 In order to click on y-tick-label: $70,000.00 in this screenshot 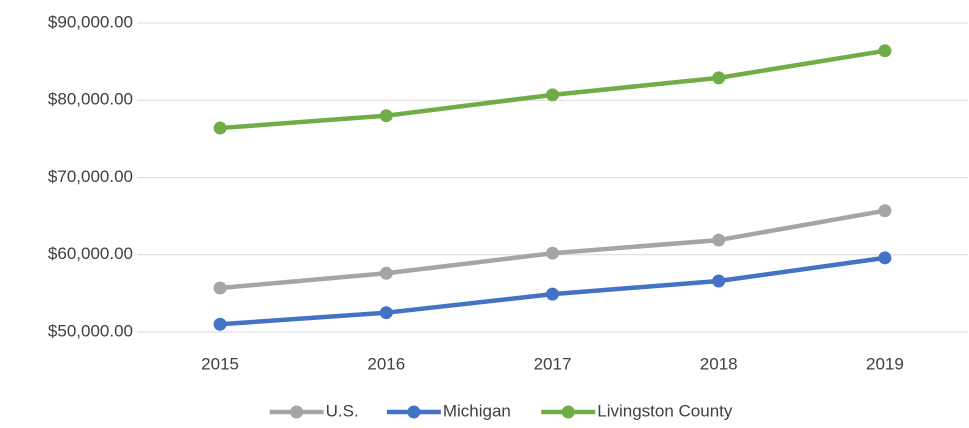, I will do `click(90, 176)`.